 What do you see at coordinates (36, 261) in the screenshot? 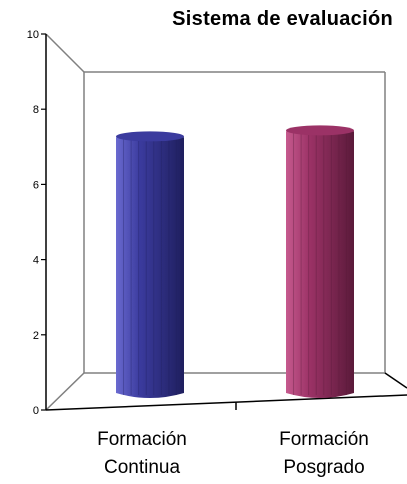
I see `y-tick-label: 4` at bounding box center [36, 261].